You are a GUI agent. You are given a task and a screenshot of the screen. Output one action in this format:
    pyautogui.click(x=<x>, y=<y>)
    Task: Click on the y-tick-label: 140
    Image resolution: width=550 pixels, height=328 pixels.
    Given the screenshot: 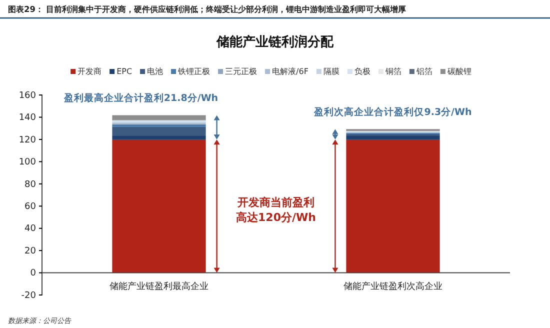 What is the action you would take?
    pyautogui.click(x=27, y=118)
    